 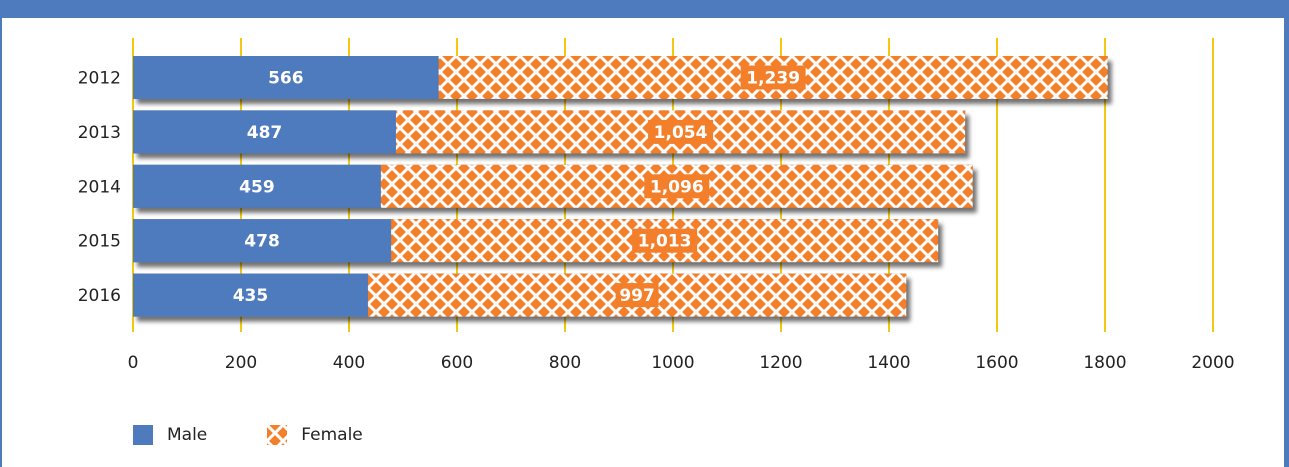 I want to click on x-tick-label: 1400, so click(x=888, y=363).